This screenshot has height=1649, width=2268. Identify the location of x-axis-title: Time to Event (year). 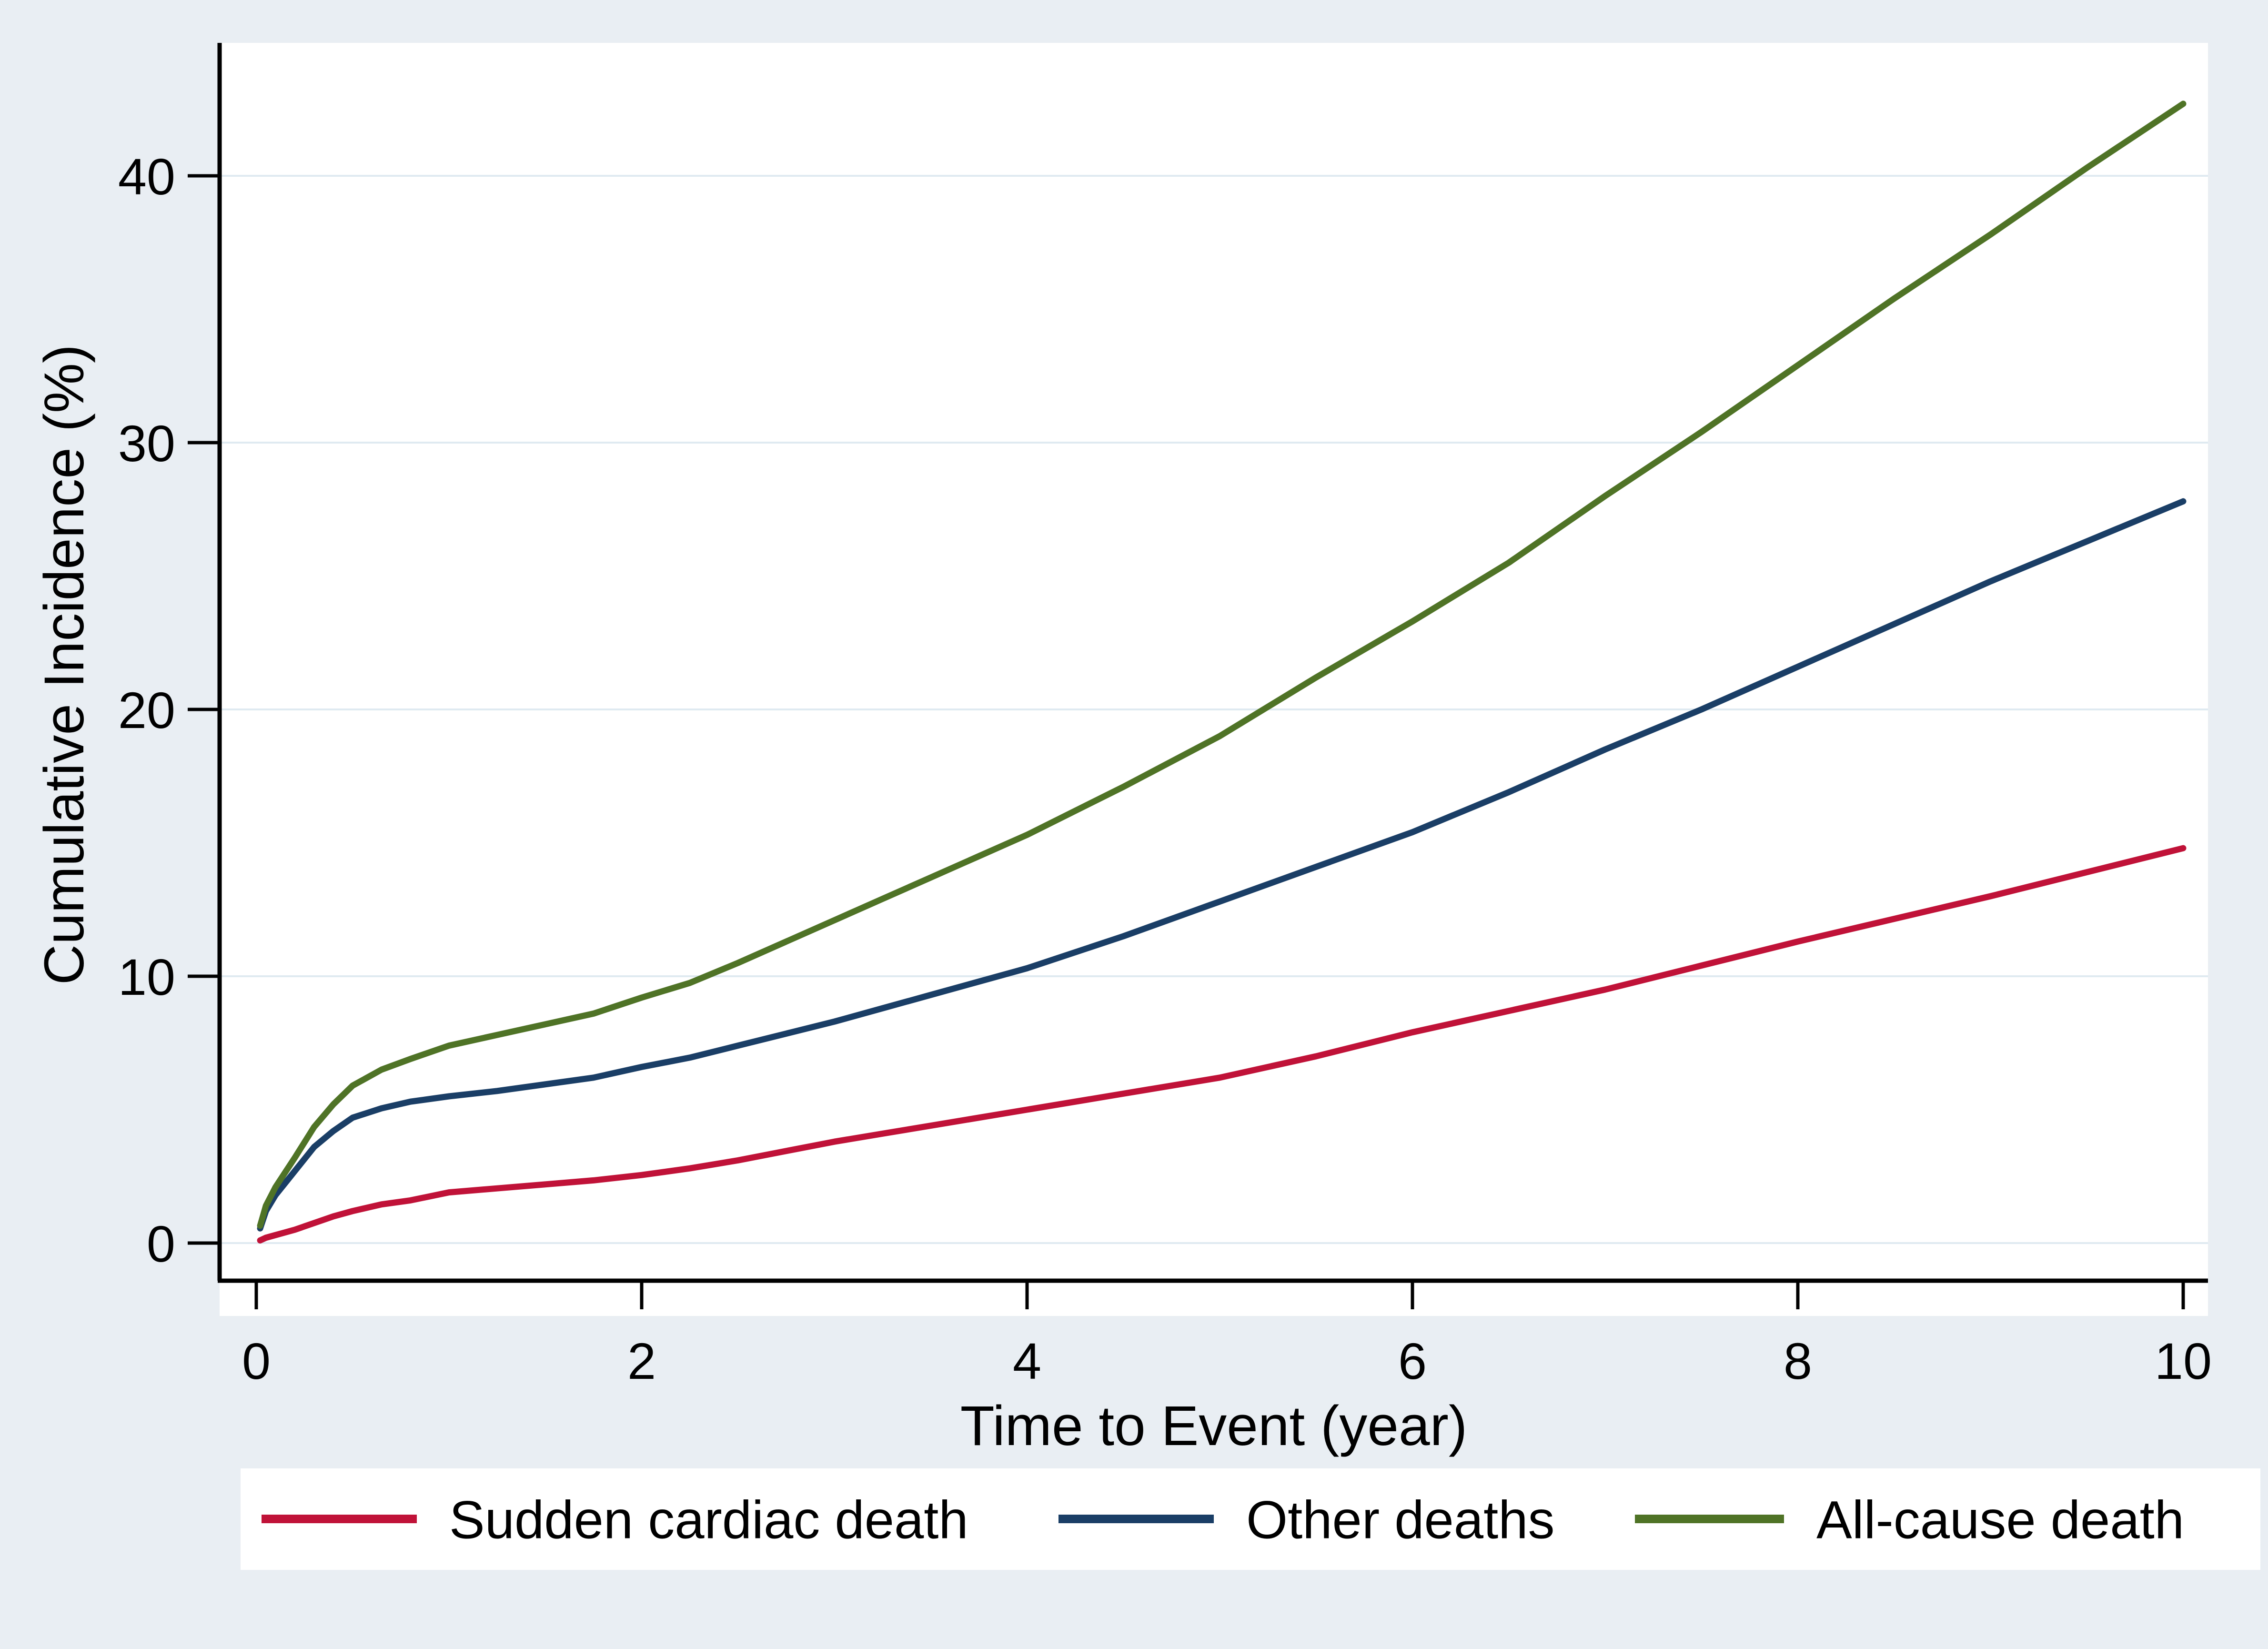
(1214, 1426).